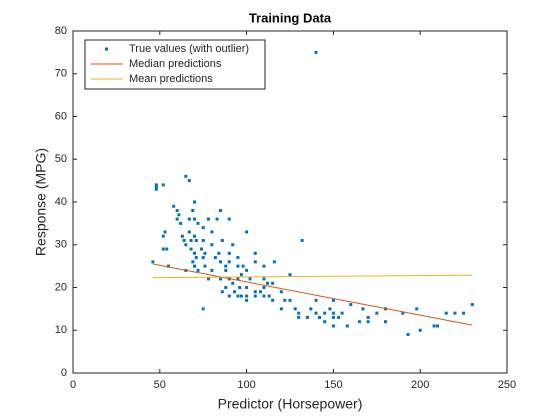 The height and width of the screenshot is (420, 560). Describe the element at coordinates (64, 373) in the screenshot. I see `y-tick-label: 0` at that location.